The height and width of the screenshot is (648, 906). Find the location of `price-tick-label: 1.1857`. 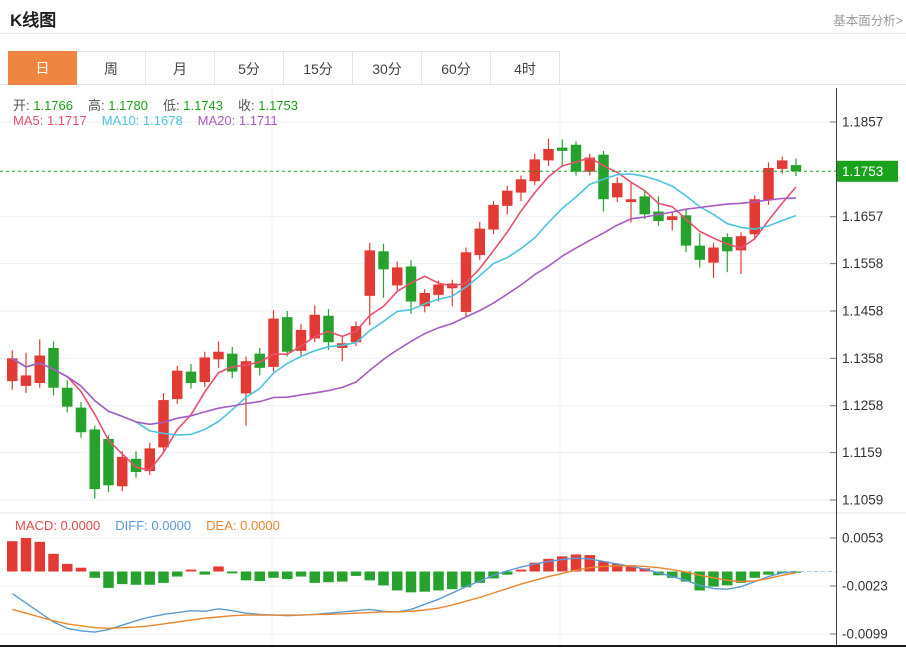

price-tick-label: 1.1857 is located at coordinates (862, 122).